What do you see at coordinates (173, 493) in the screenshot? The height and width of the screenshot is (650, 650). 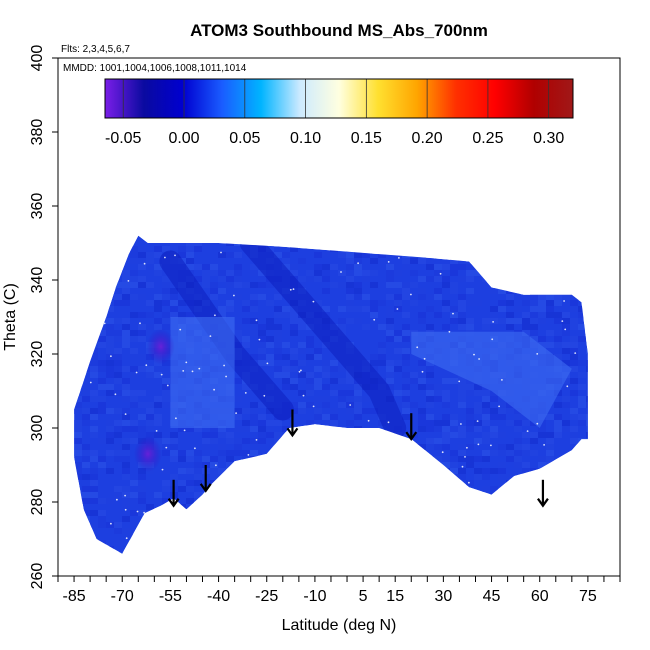 I see `flight-arrow` at bounding box center [173, 493].